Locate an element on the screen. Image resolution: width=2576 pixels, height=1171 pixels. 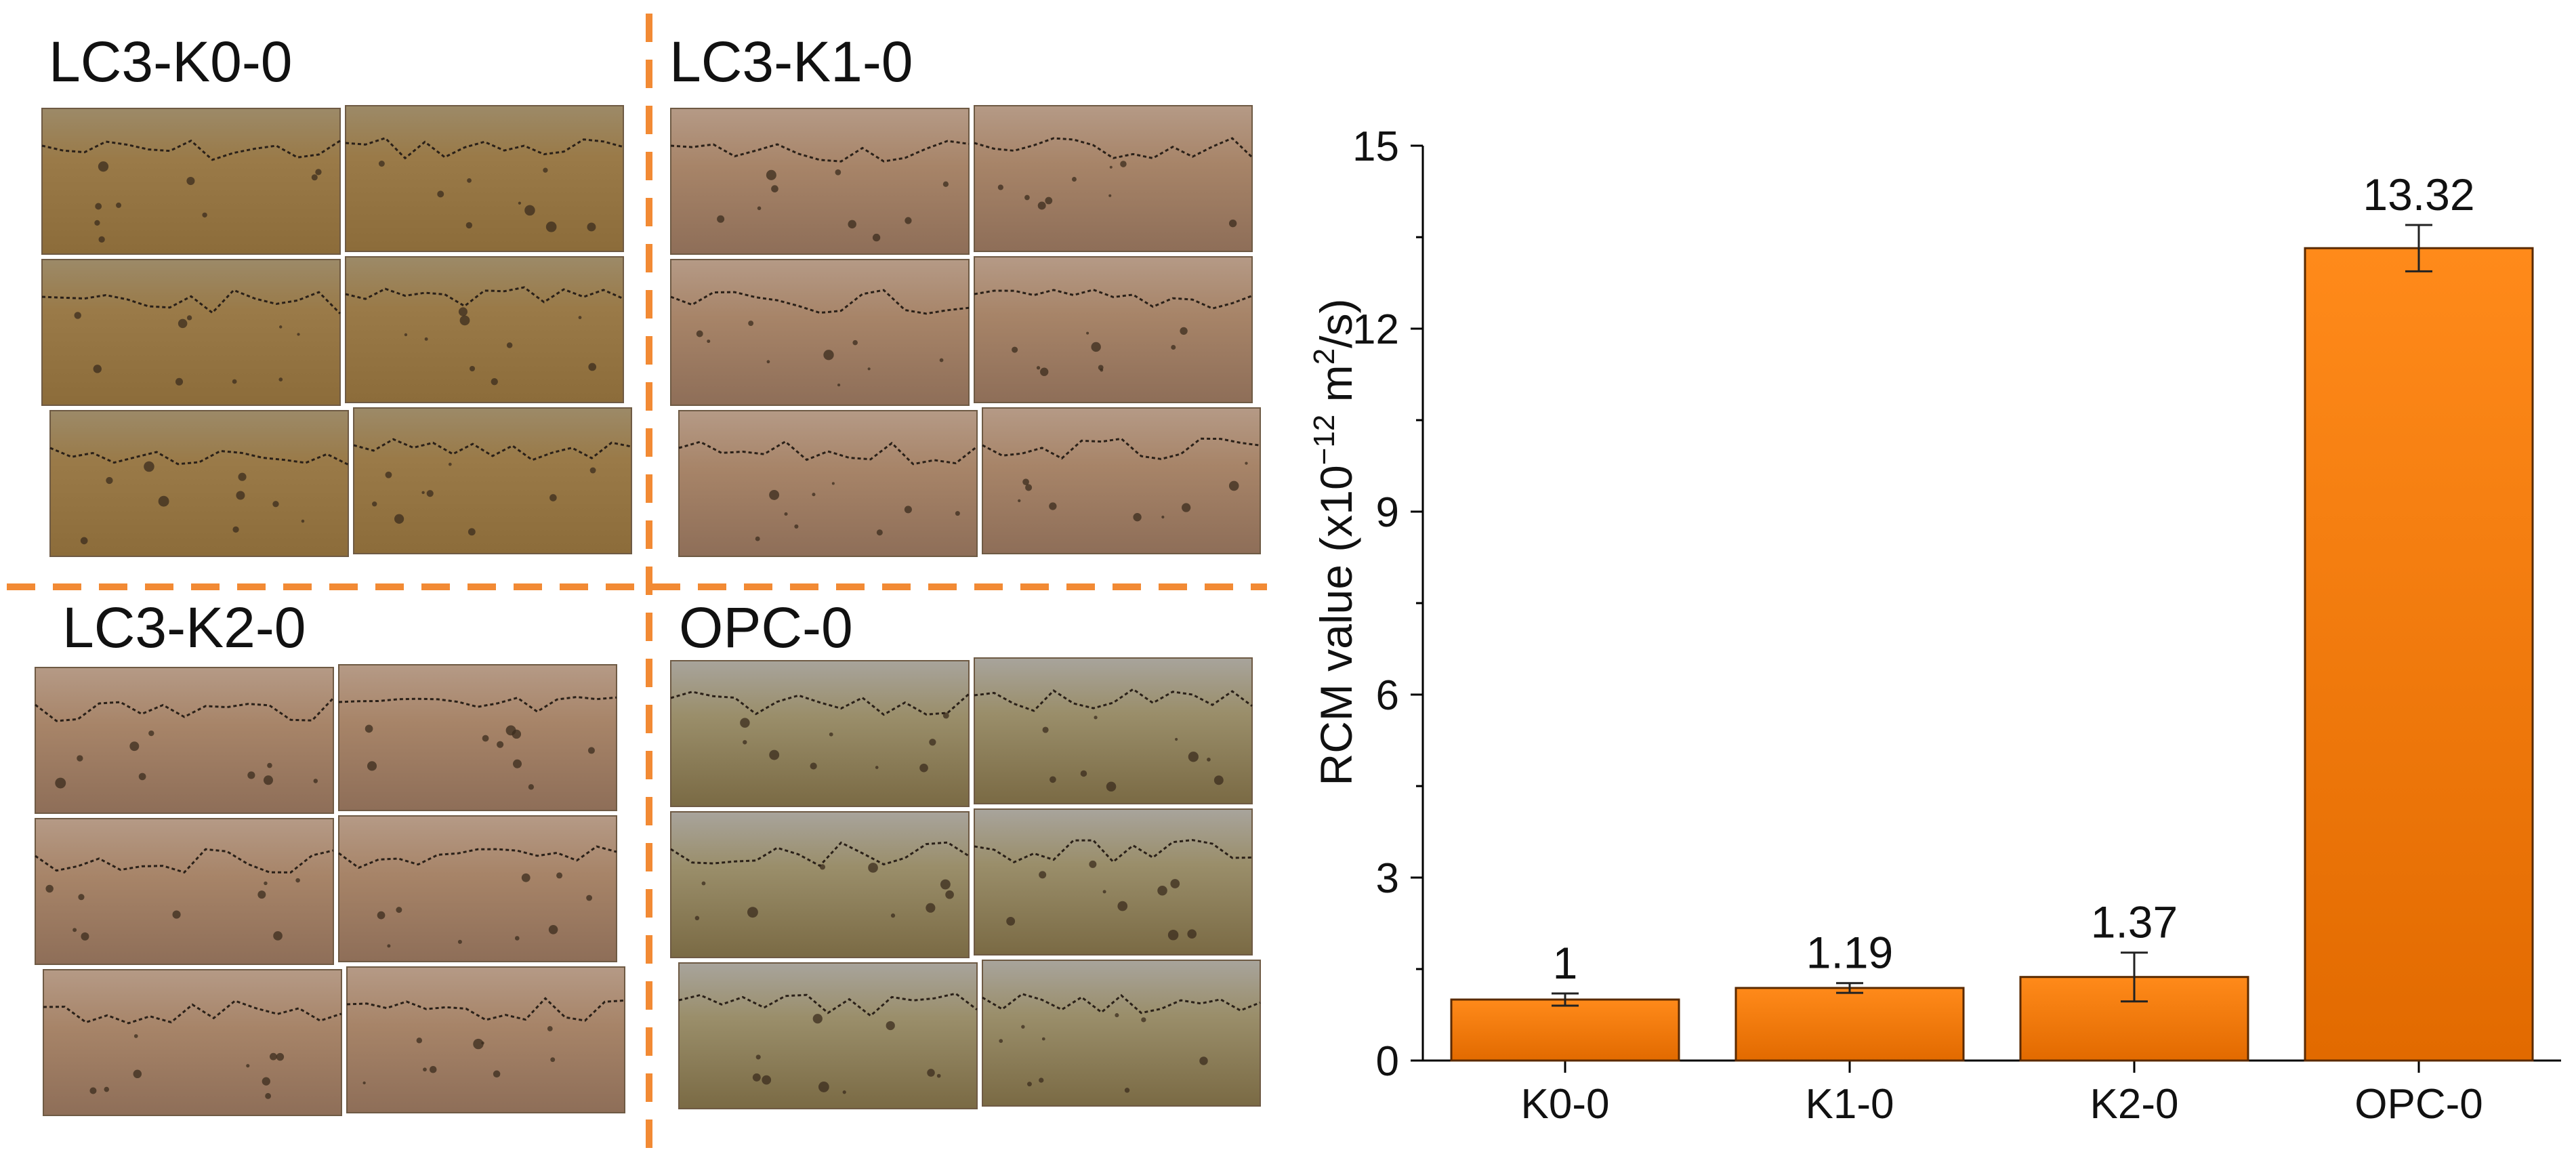
y-tick-label: 3 is located at coordinates (1387, 878).